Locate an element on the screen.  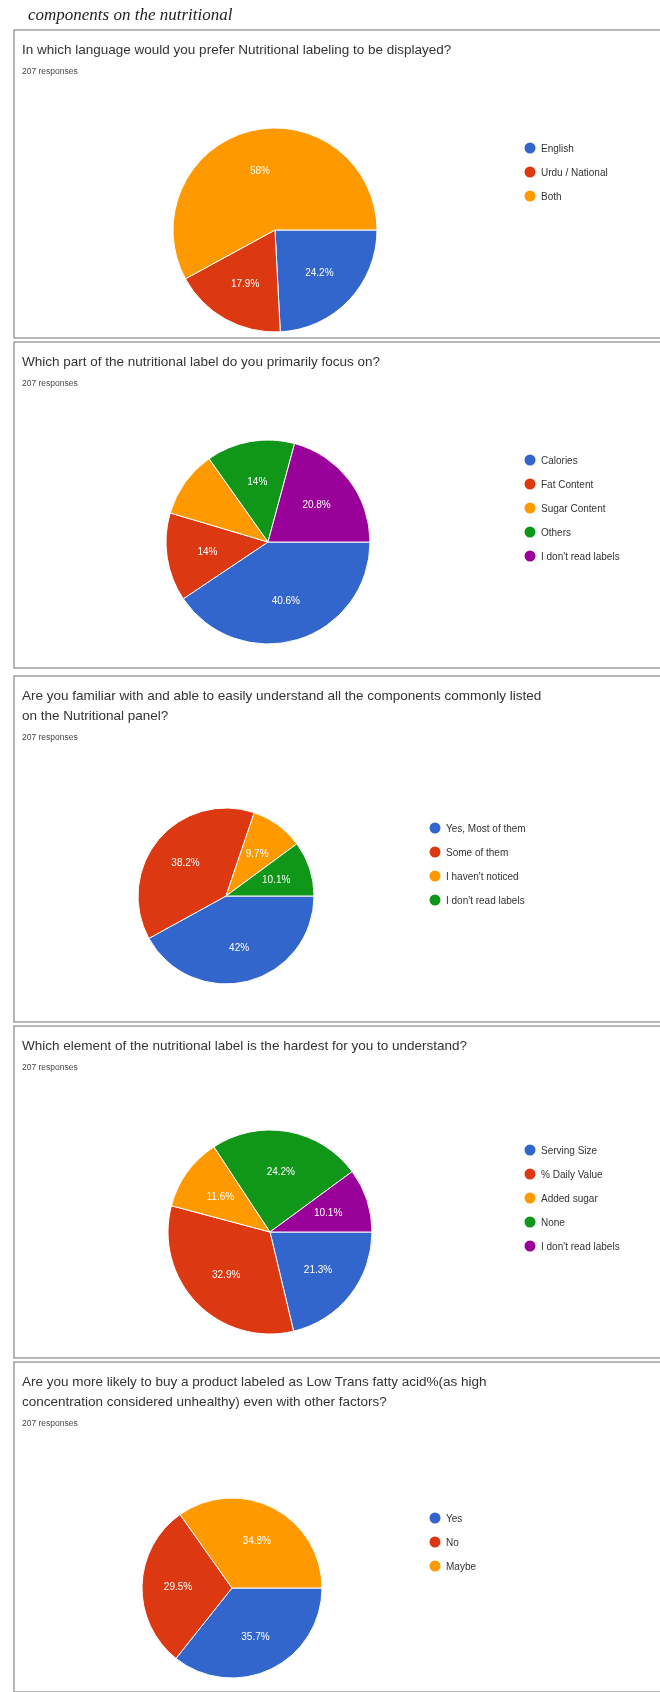
legend-label: I haven't noticed is located at coordinates (482, 876).